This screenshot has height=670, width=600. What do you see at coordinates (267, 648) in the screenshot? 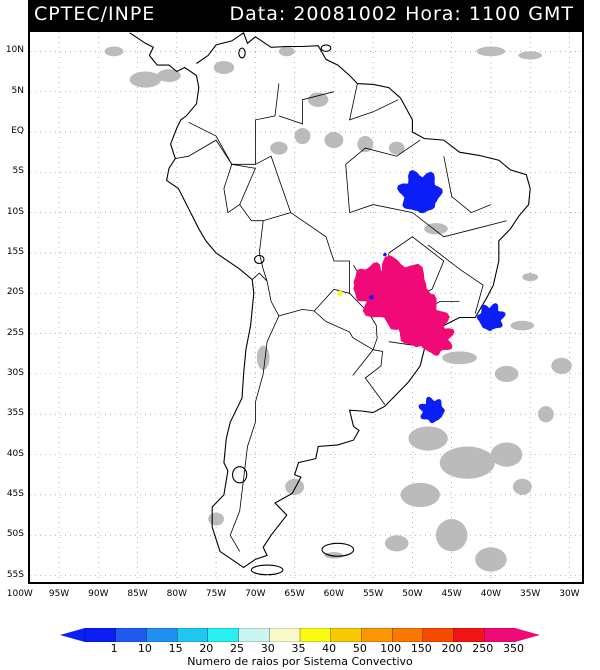
I see `colorbar-tick-label: 30` at bounding box center [267, 648].